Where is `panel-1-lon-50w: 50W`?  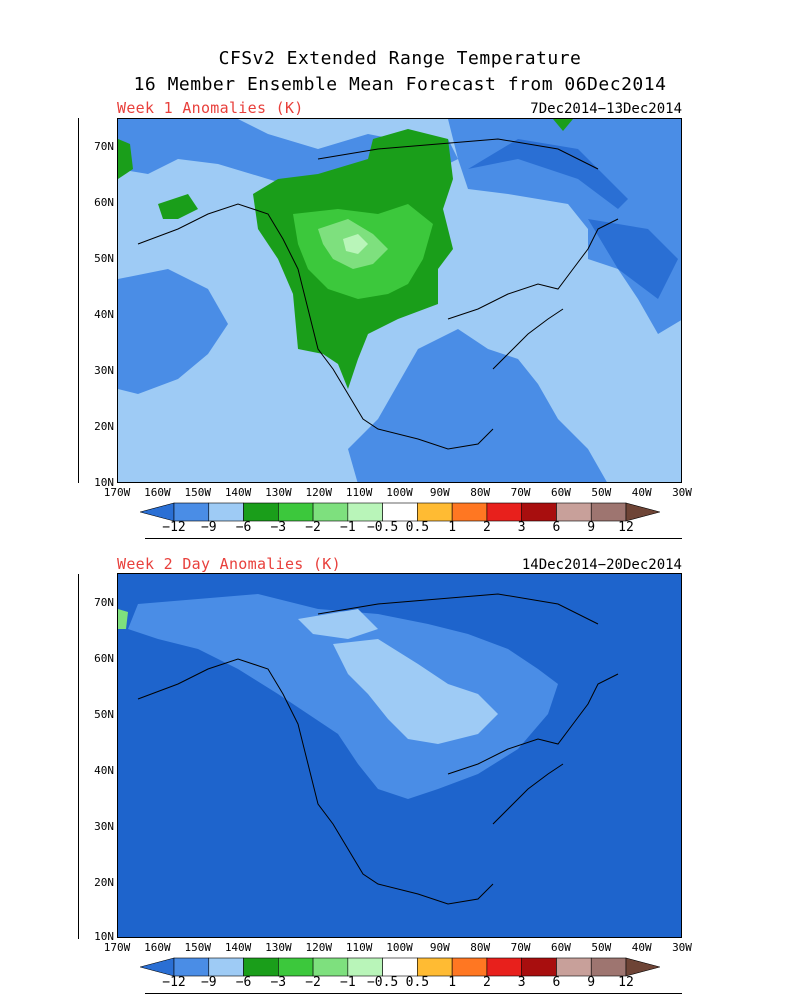 panel-1-lon-50w: 50W is located at coordinates (601, 492).